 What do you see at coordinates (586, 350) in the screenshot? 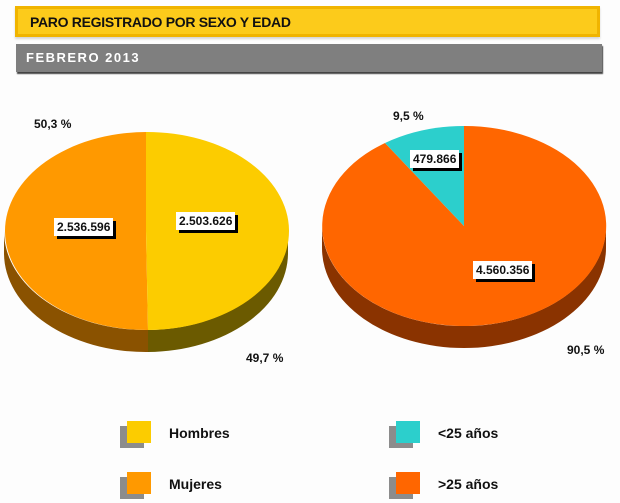
I see `pct-label-mayor25: 90,5 %` at bounding box center [586, 350].